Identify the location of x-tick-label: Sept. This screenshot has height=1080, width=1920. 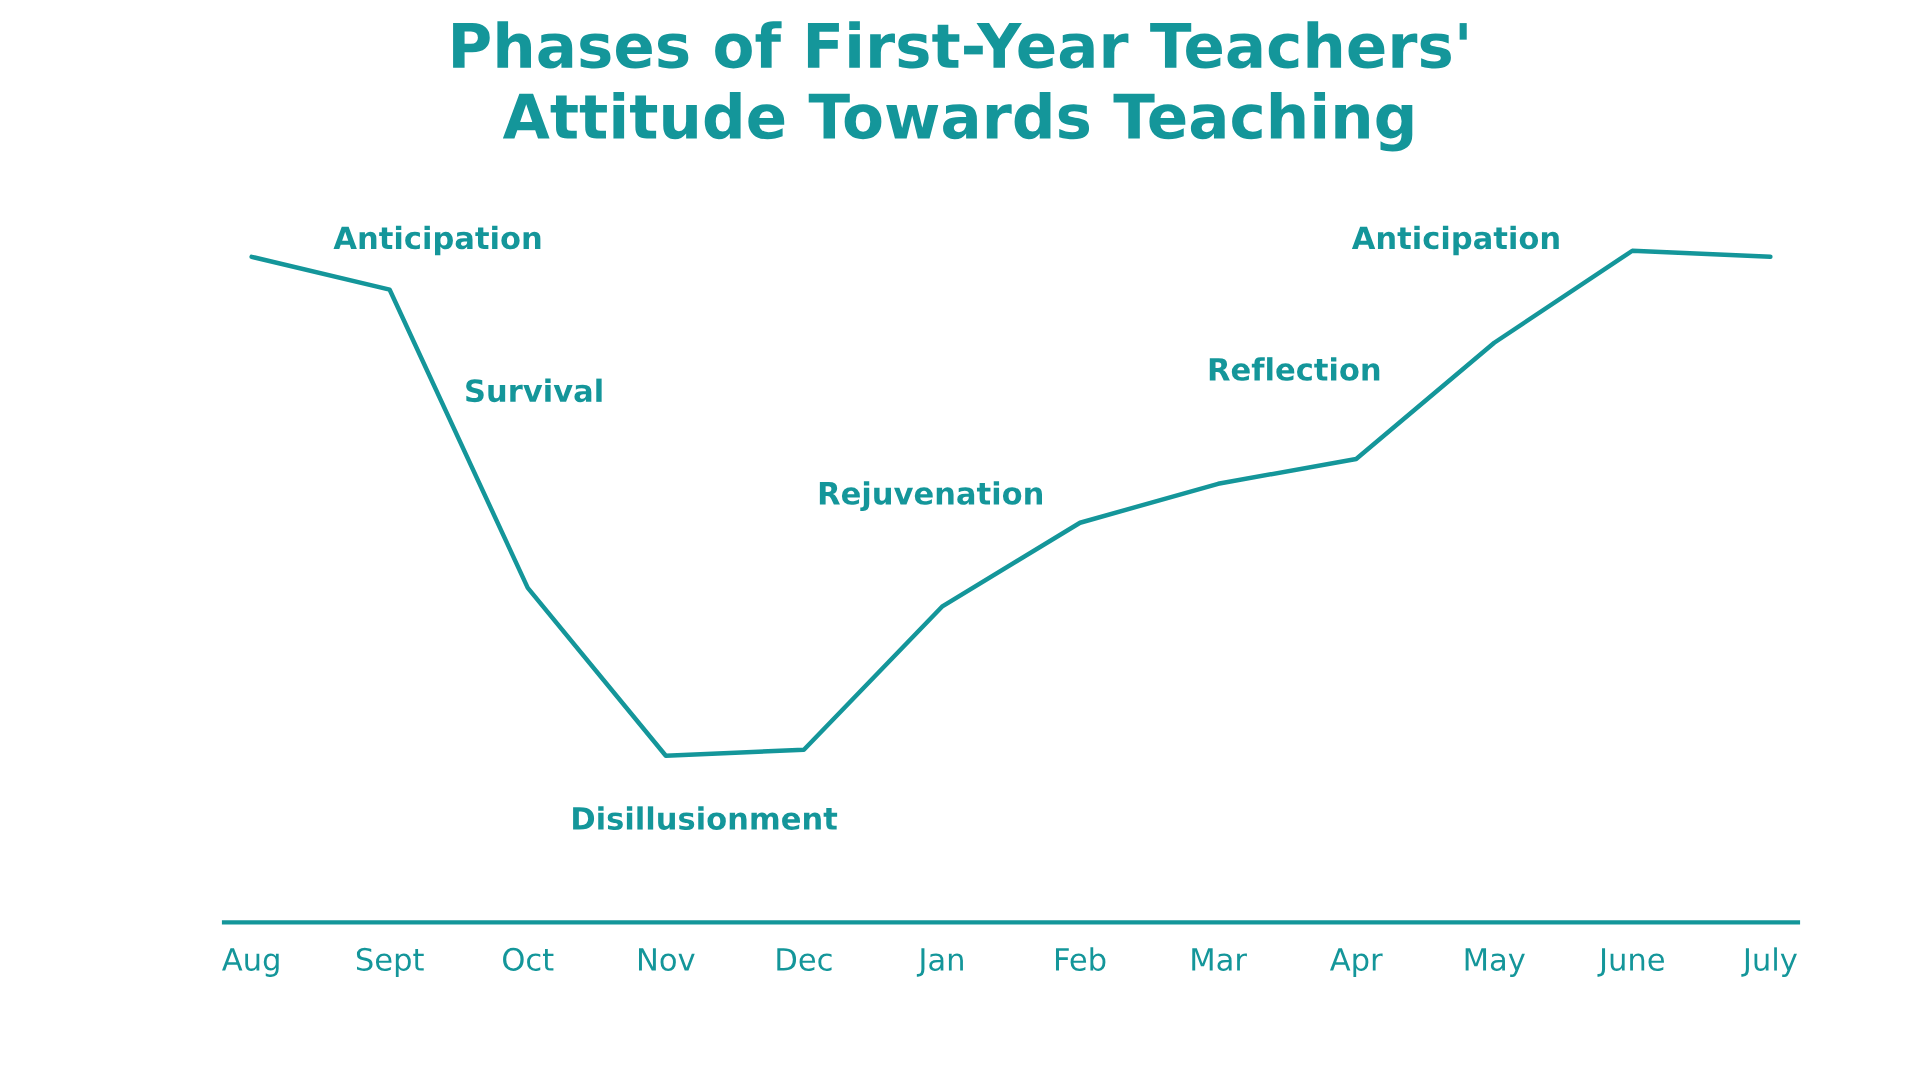
(390, 962).